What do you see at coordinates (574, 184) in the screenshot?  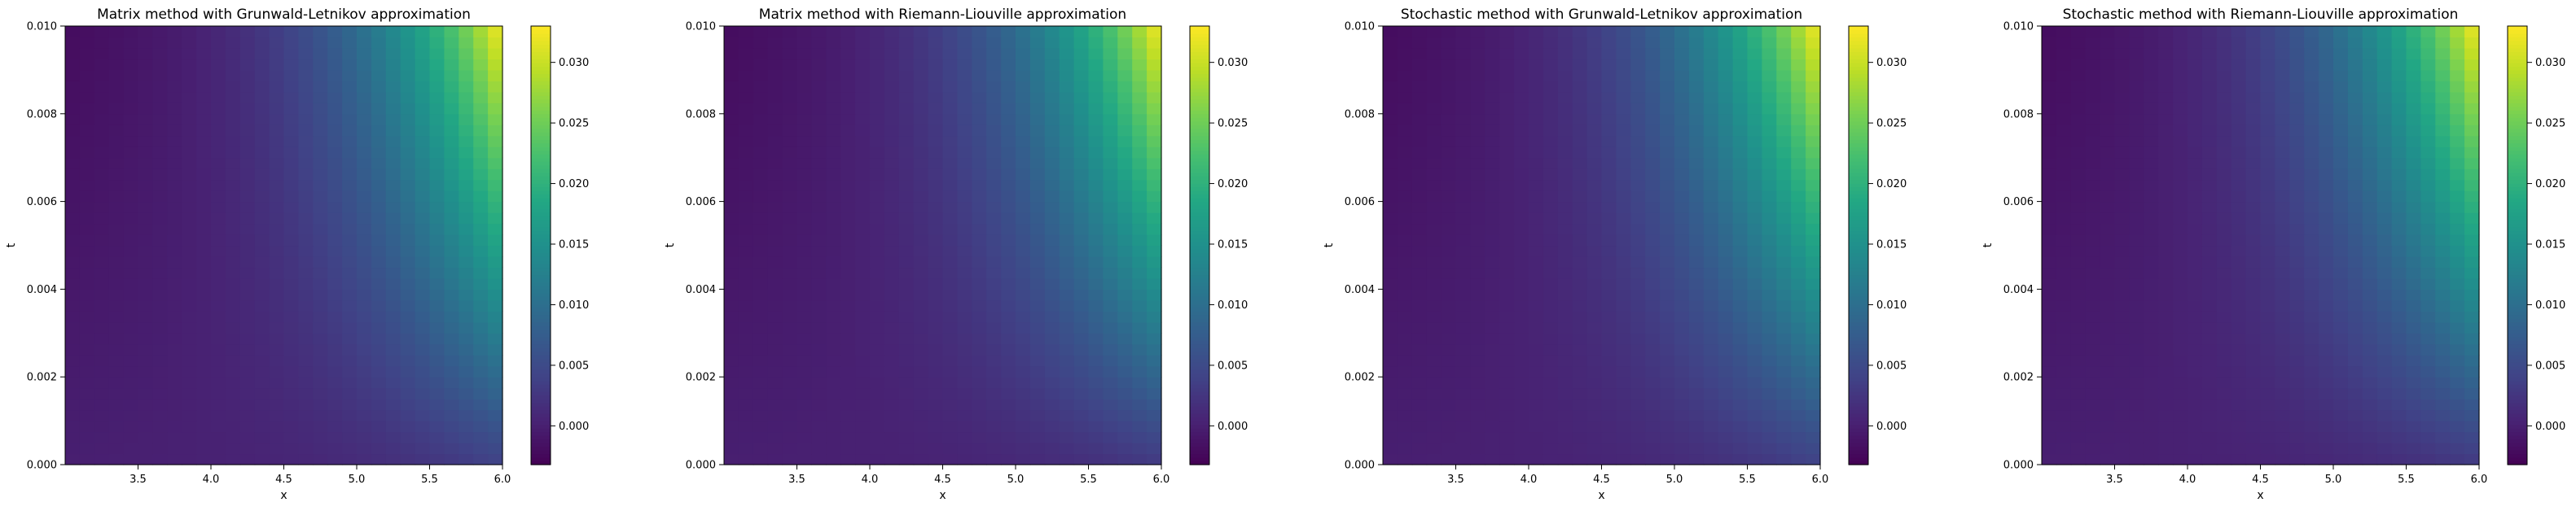 I see `colorbar-tick-label: 0.020` at bounding box center [574, 184].